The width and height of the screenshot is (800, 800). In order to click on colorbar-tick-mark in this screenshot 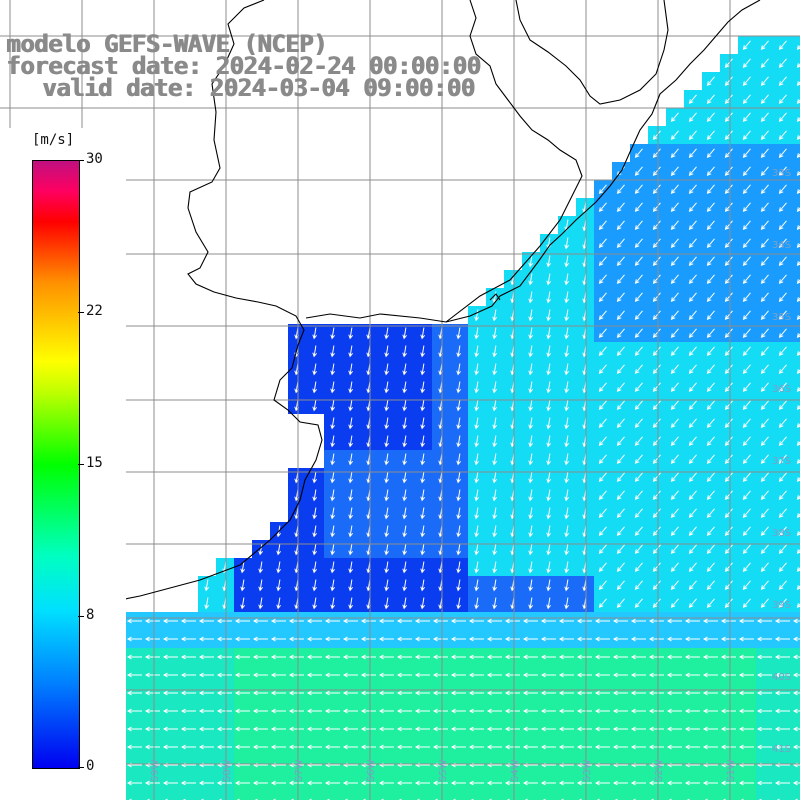, I will do `click(81, 464)`.